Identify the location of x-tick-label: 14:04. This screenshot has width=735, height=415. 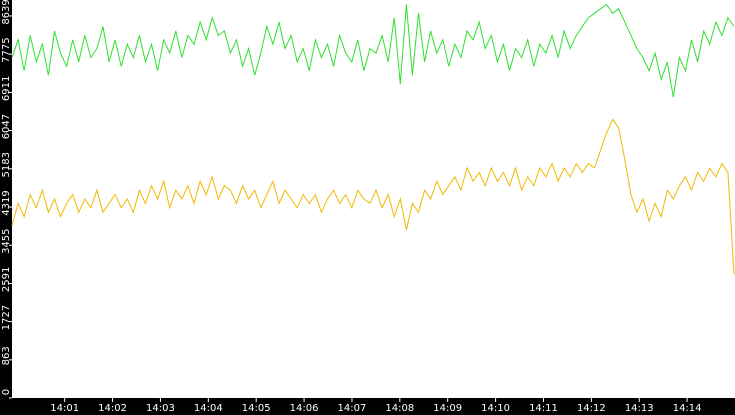
(208, 408).